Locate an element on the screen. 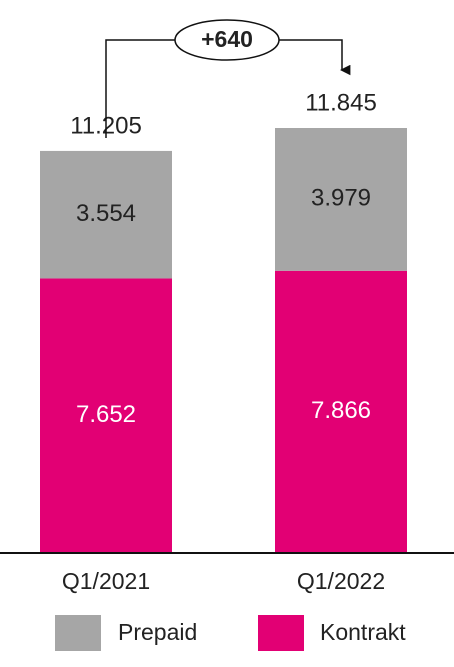  value-label: 3.979 is located at coordinates (341, 198).